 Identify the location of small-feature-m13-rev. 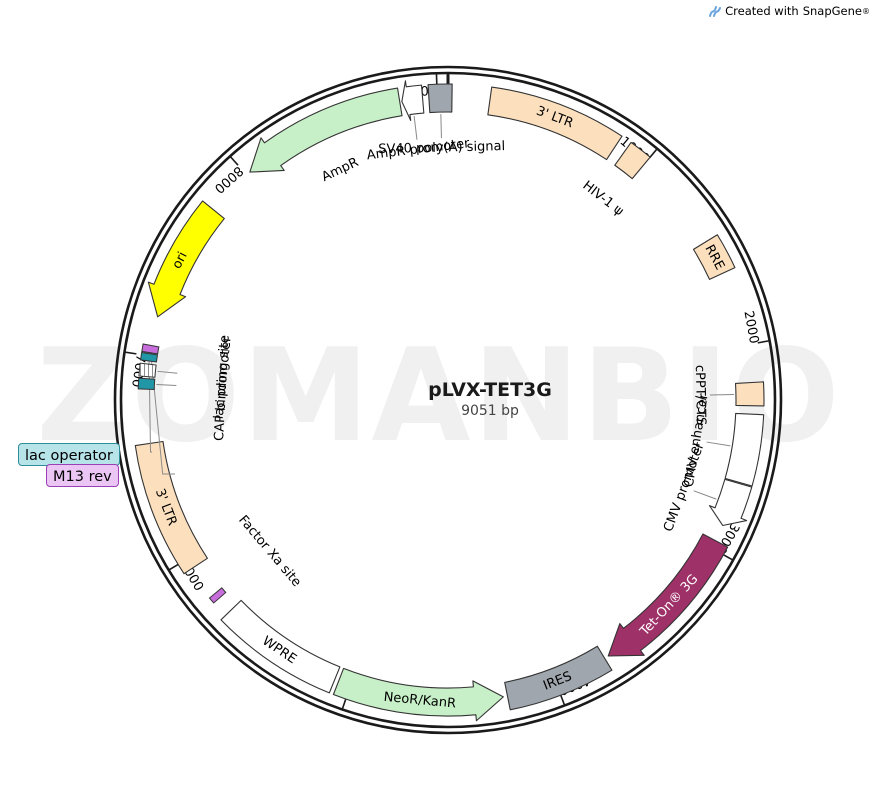
(150, 349).